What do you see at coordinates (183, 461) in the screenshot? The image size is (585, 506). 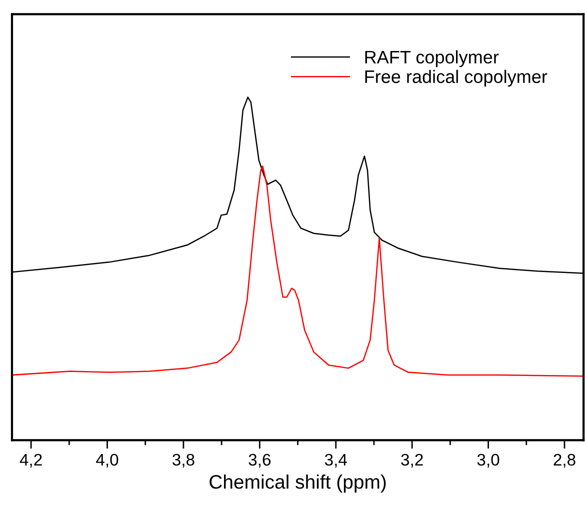 I see `x-tick-label: 3,8` at bounding box center [183, 461].